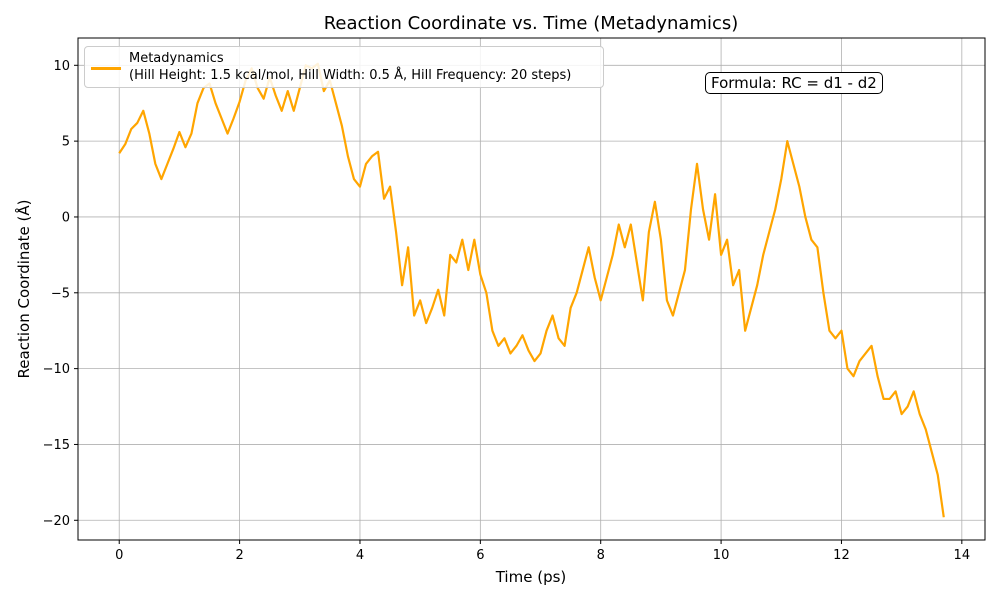 Image resolution: width=1000 pixels, height=600 pixels. I want to click on y-tick-label: 10, so click(61, 66).